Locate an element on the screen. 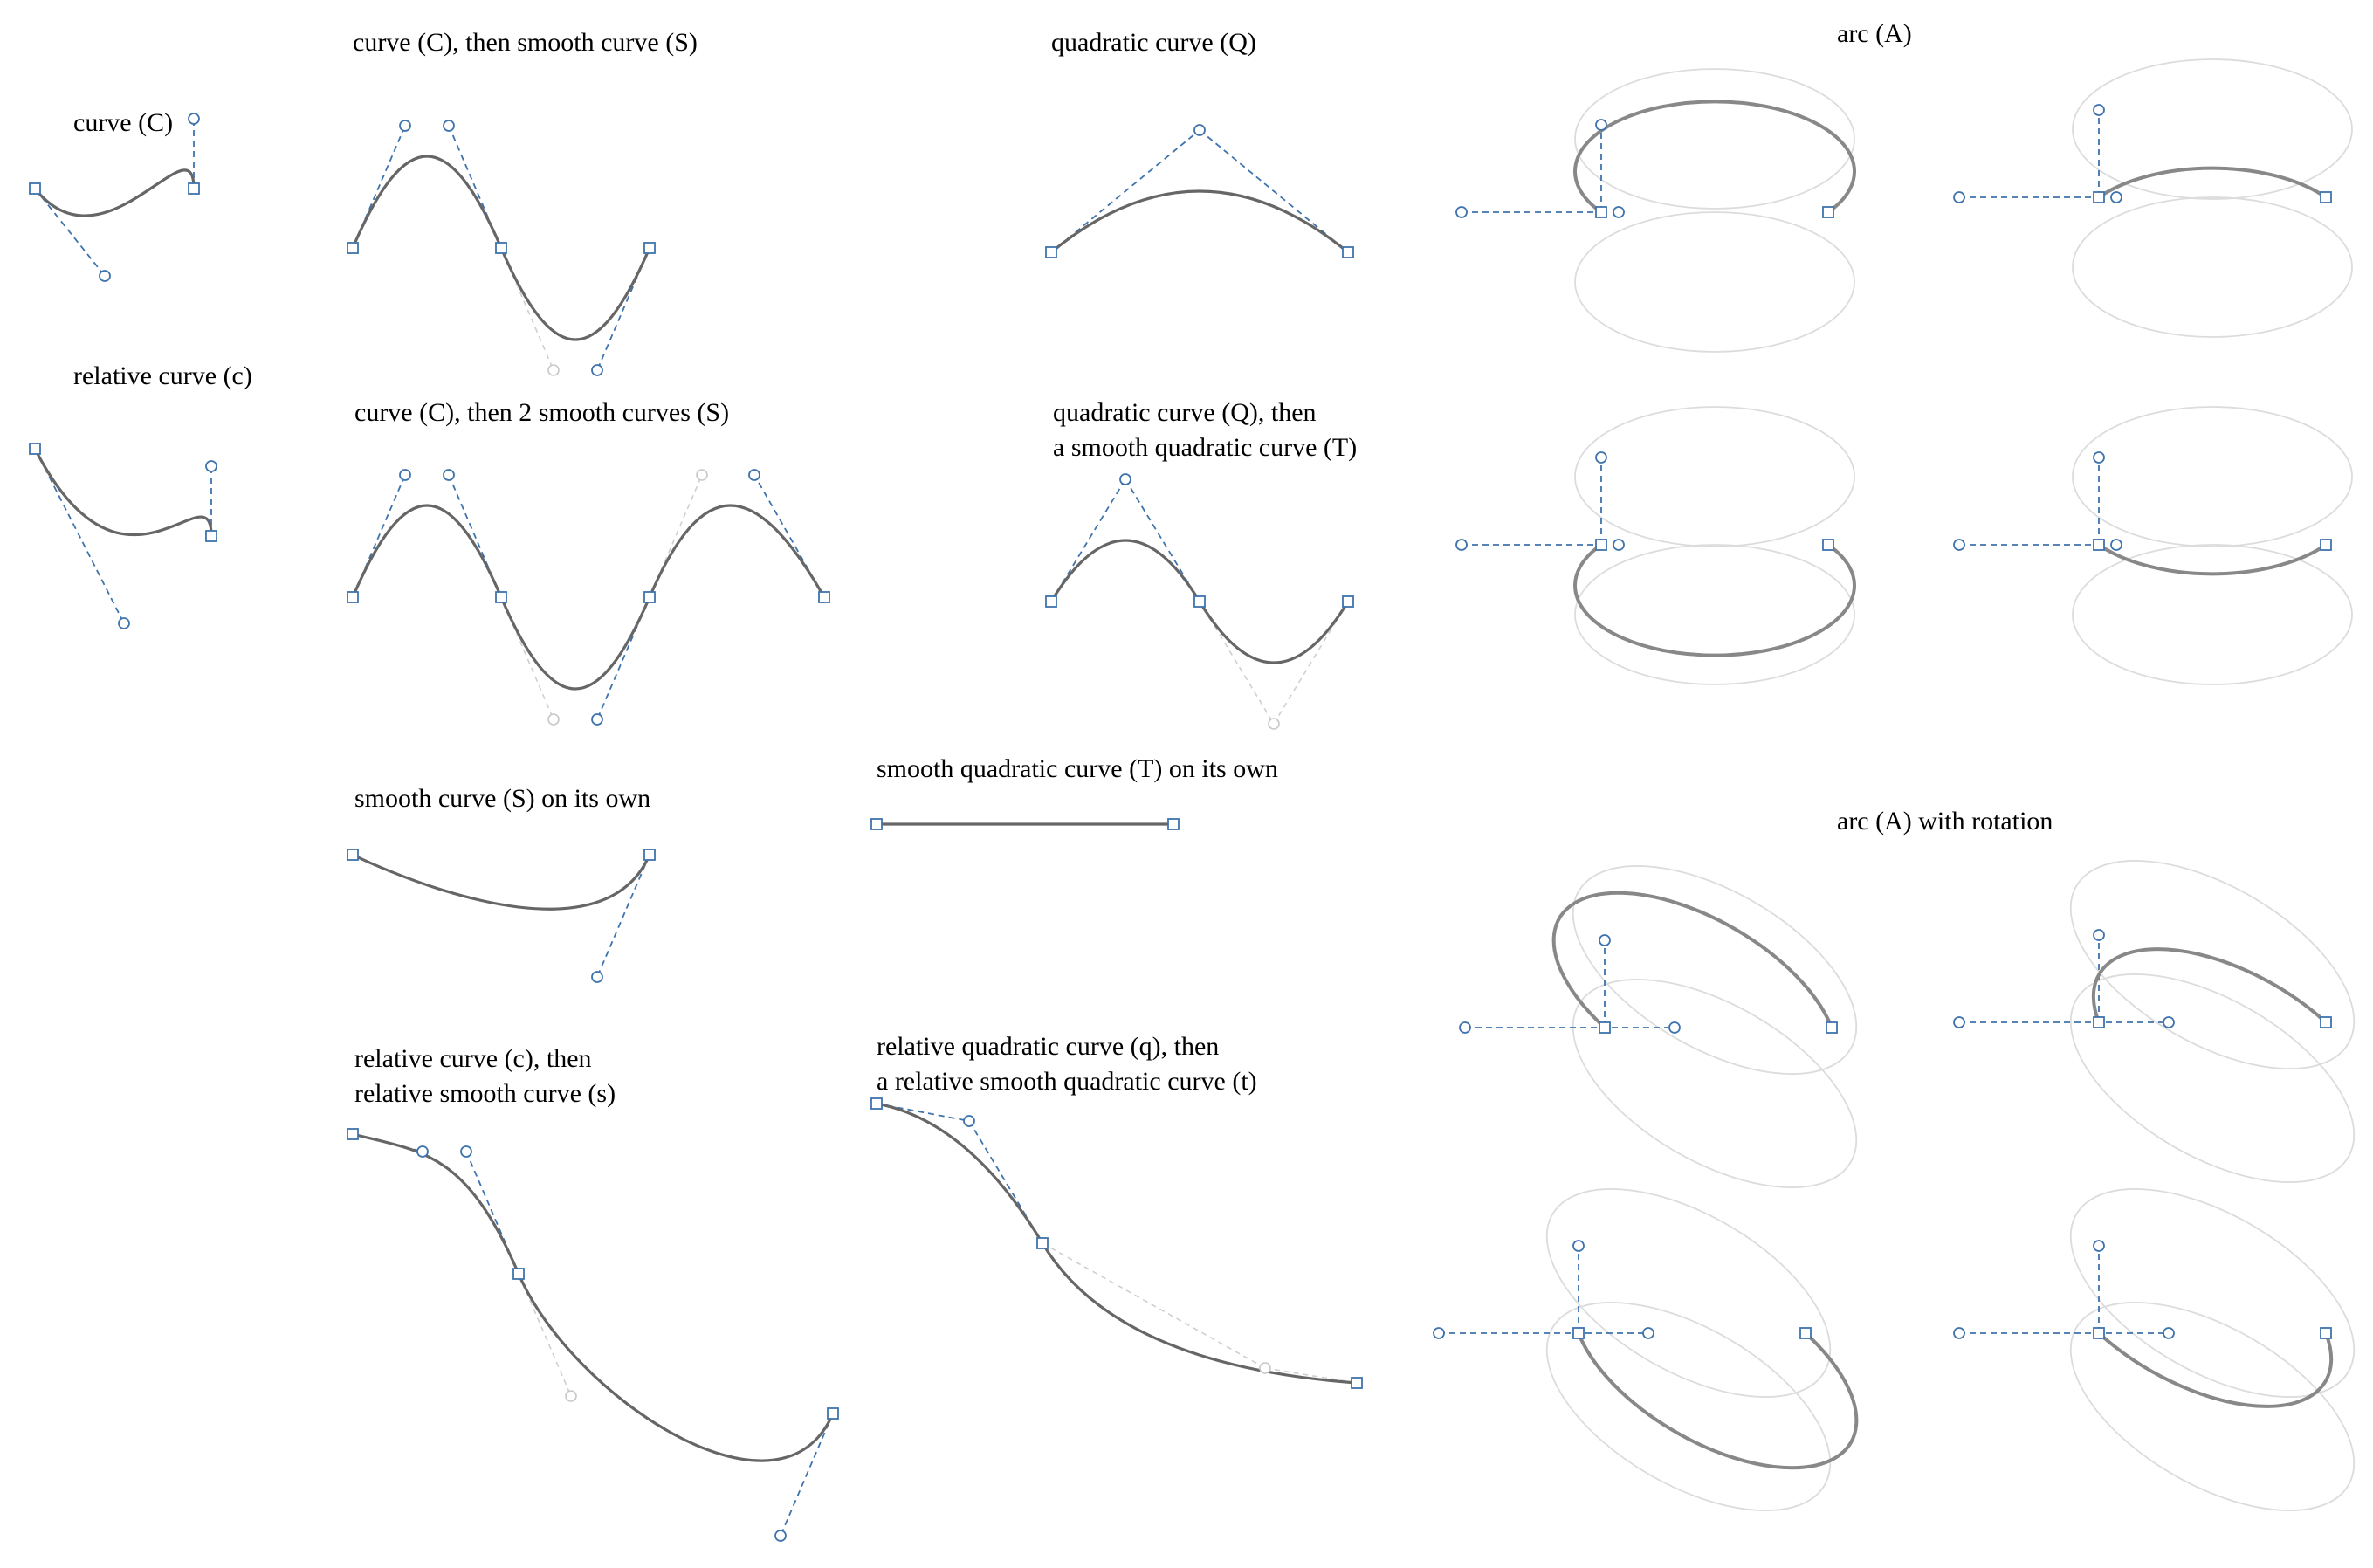 The width and height of the screenshot is (2373, 1568). arc-large-sweep-upper is located at coordinates (1655, 211).